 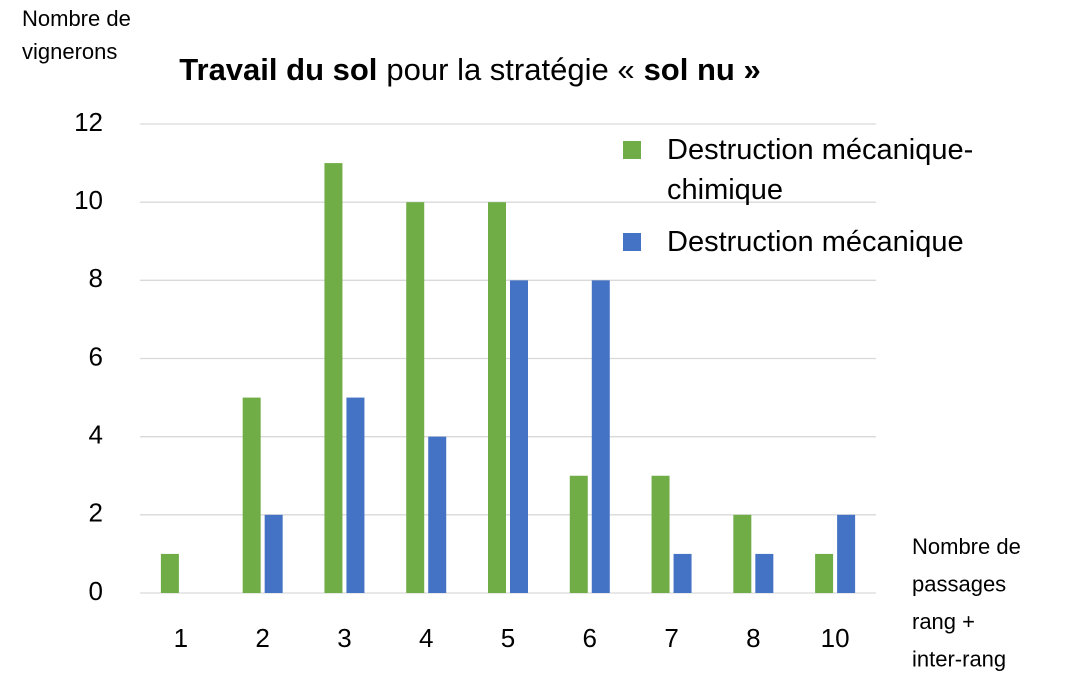 What do you see at coordinates (76, 18) in the screenshot?
I see `y-axis-label: Nombre de` at bounding box center [76, 18].